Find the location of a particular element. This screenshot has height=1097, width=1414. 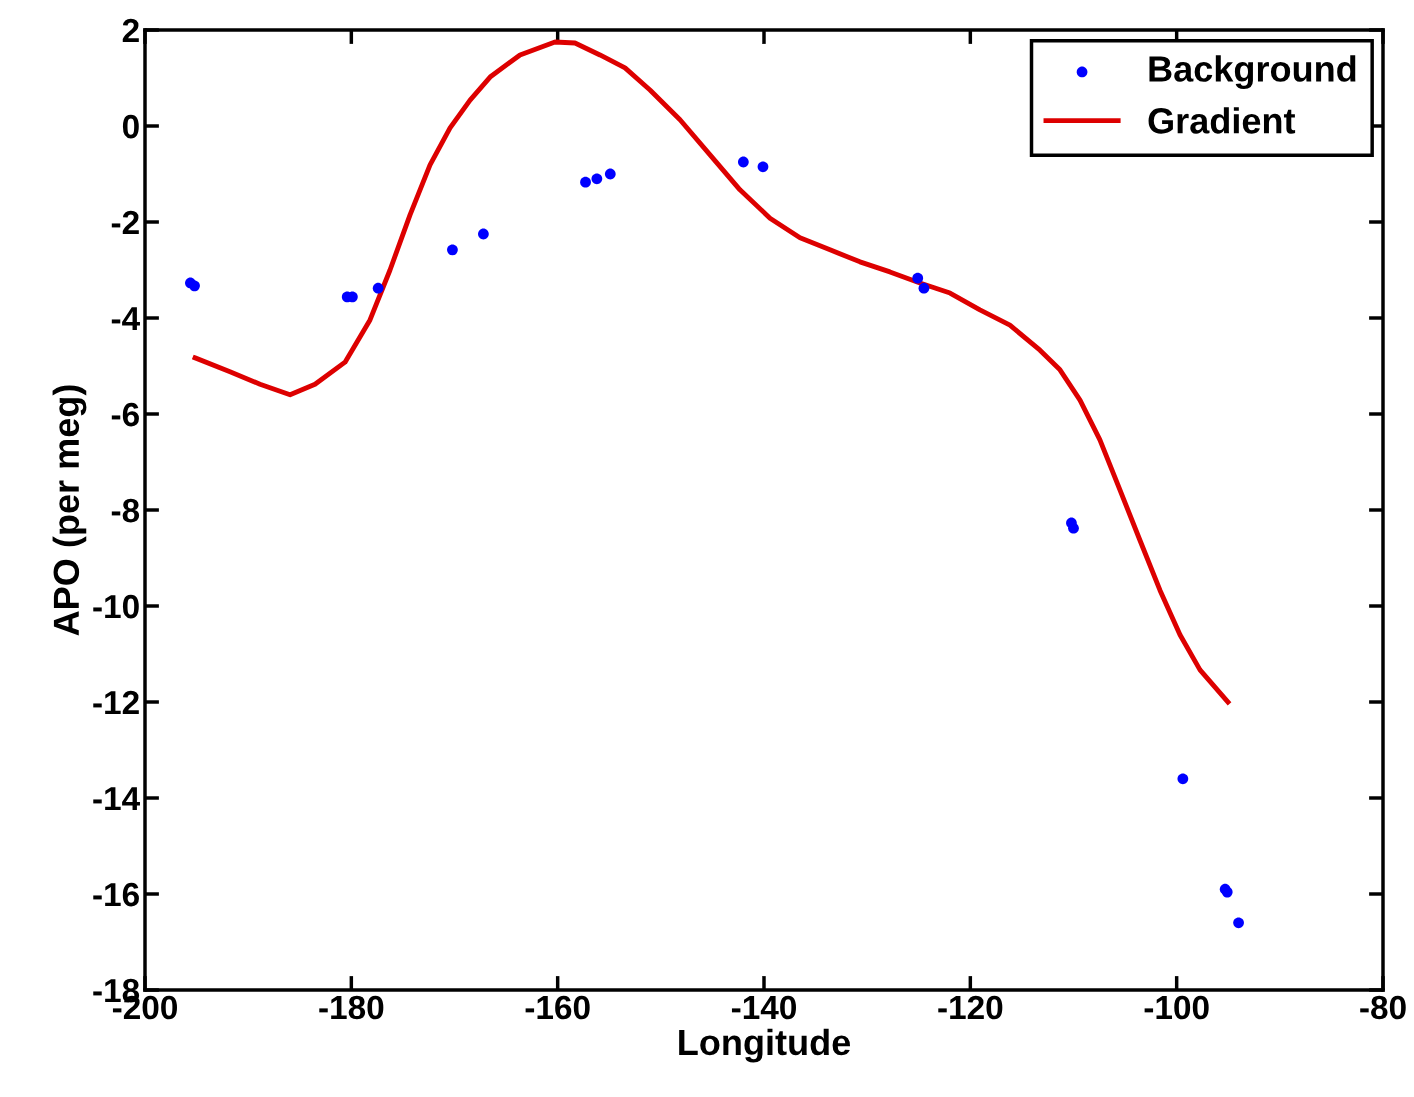

y-tick-label: -10 is located at coordinates (116, 606).